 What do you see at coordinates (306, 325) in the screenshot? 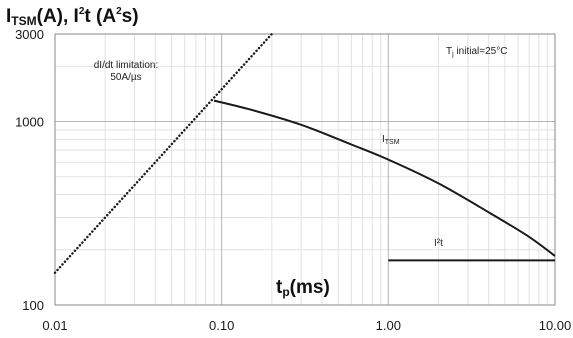
I see `x-tick-labels: 0.01 0.10 1.00 10.00` at bounding box center [306, 325].